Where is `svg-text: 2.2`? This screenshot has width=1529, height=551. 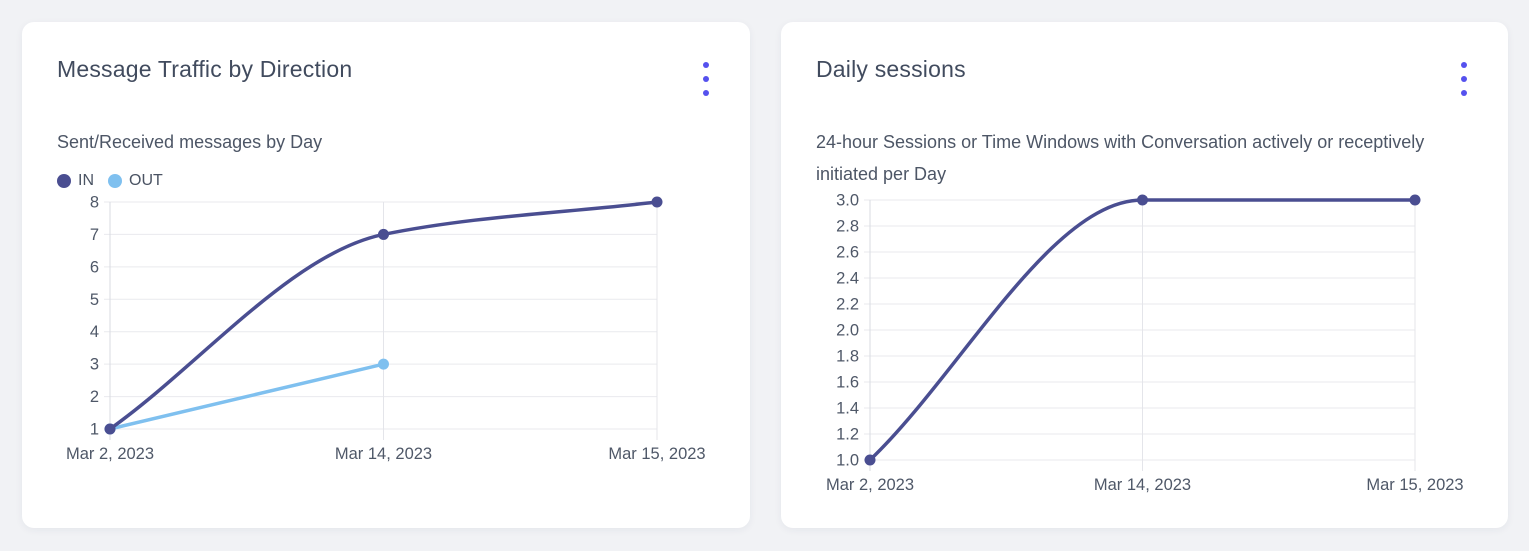 svg-text: 2.2 is located at coordinates (847, 305).